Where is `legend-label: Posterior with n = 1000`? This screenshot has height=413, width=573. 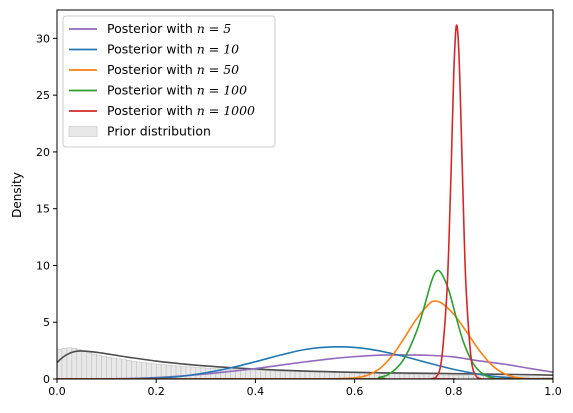
legend-label: Posterior with n = 1000 is located at coordinates (181, 110).